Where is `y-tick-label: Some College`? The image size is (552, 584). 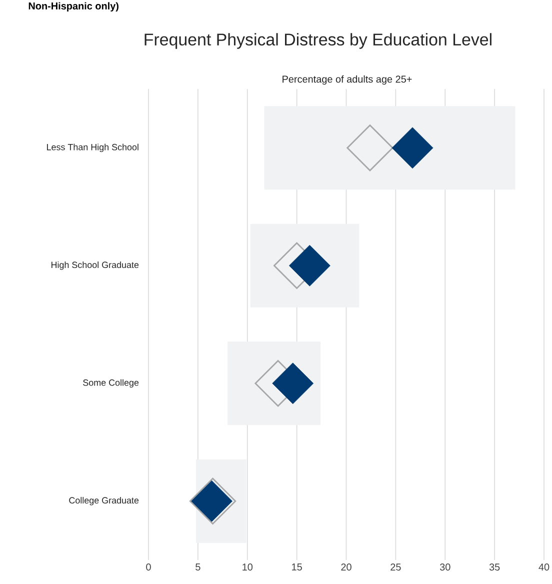 y-tick-label: Some College is located at coordinates (111, 383).